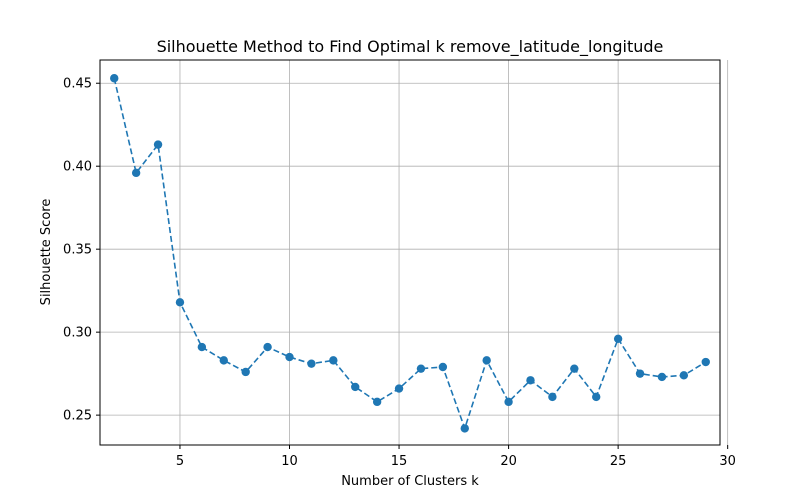 The image size is (800, 500). What do you see at coordinates (618, 461) in the screenshot?
I see `x-tick-label: 25` at bounding box center [618, 461].